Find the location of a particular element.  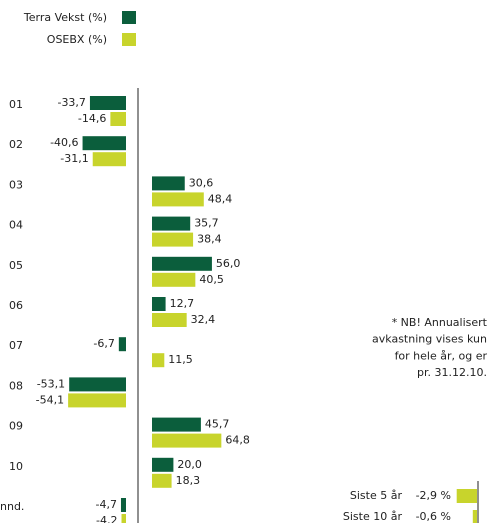

value-label: -33,7 is located at coordinates (71, 102).